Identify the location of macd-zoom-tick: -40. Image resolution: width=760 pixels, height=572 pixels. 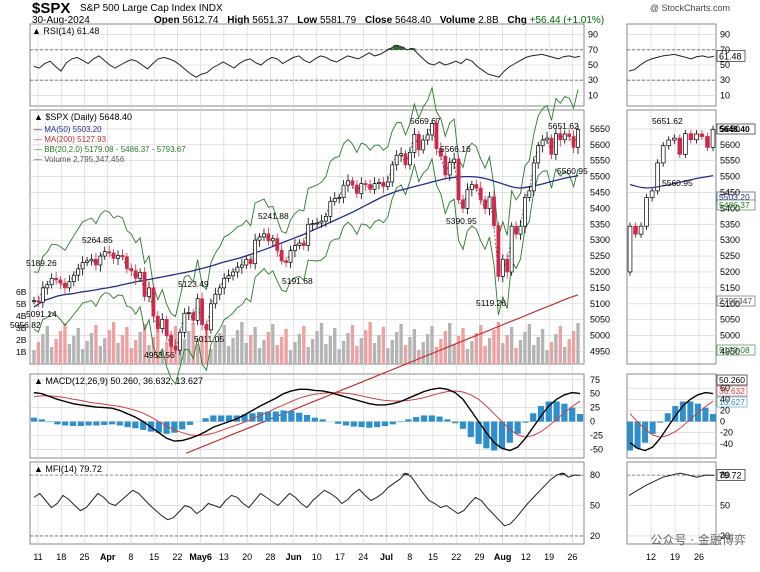
(726, 444).